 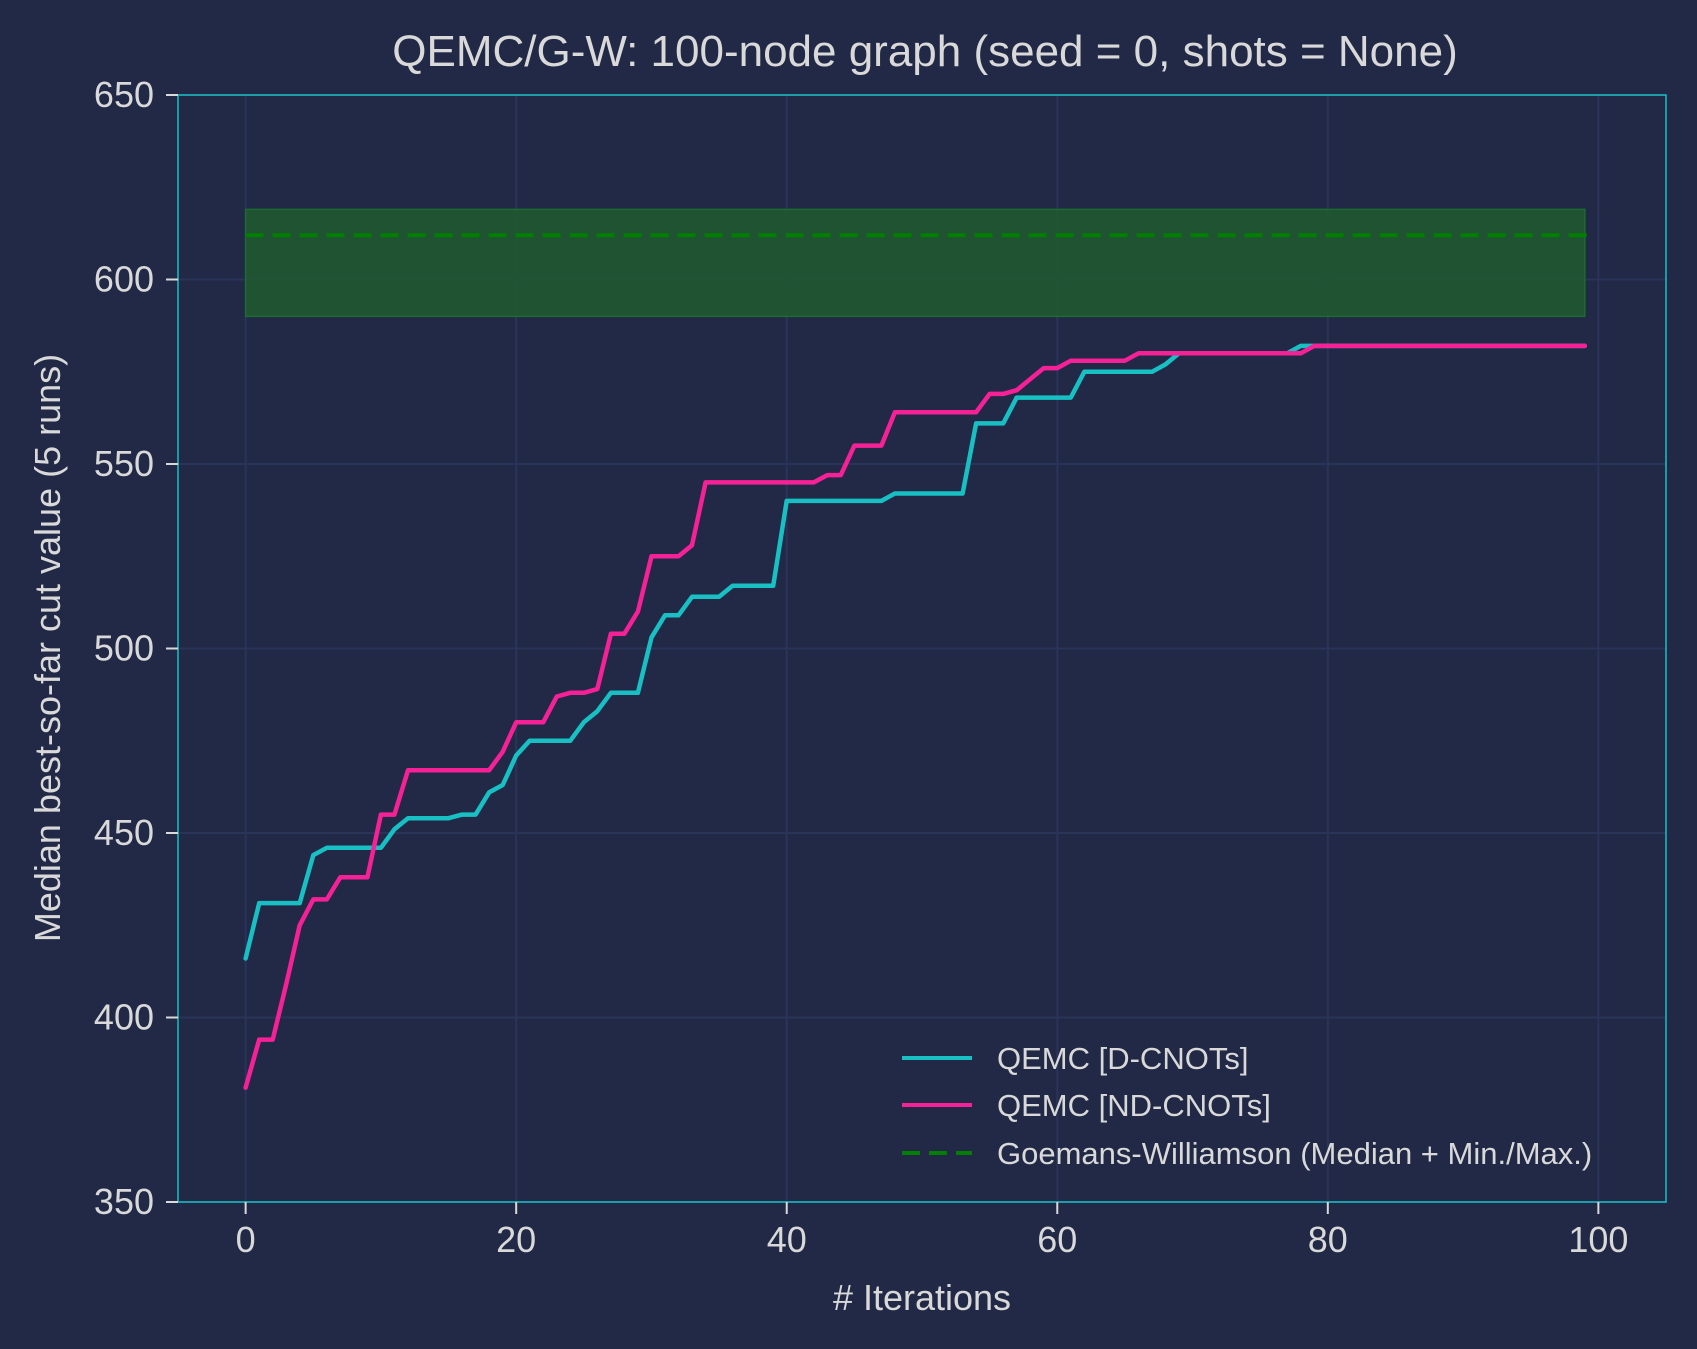 What do you see at coordinates (124, 279) in the screenshot?
I see `y-tick-label-600: 600` at bounding box center [124, 279].